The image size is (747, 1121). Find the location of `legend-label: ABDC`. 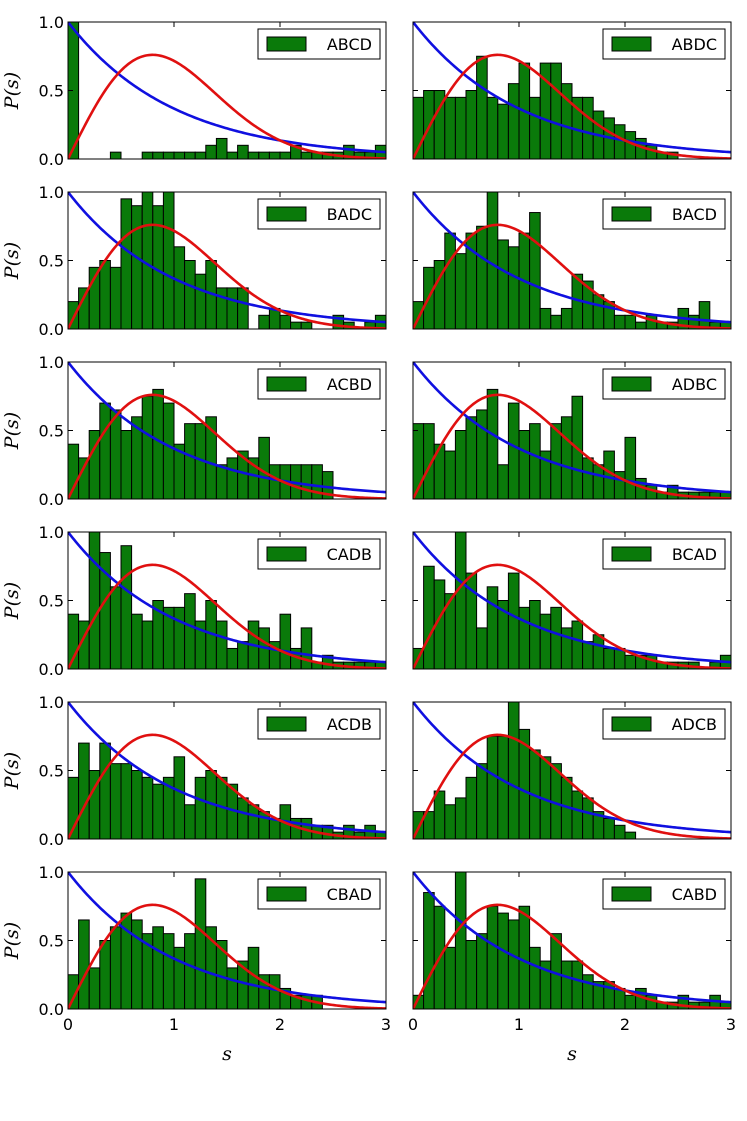

legend-label: ABDC is located at coordinates (694, 44).